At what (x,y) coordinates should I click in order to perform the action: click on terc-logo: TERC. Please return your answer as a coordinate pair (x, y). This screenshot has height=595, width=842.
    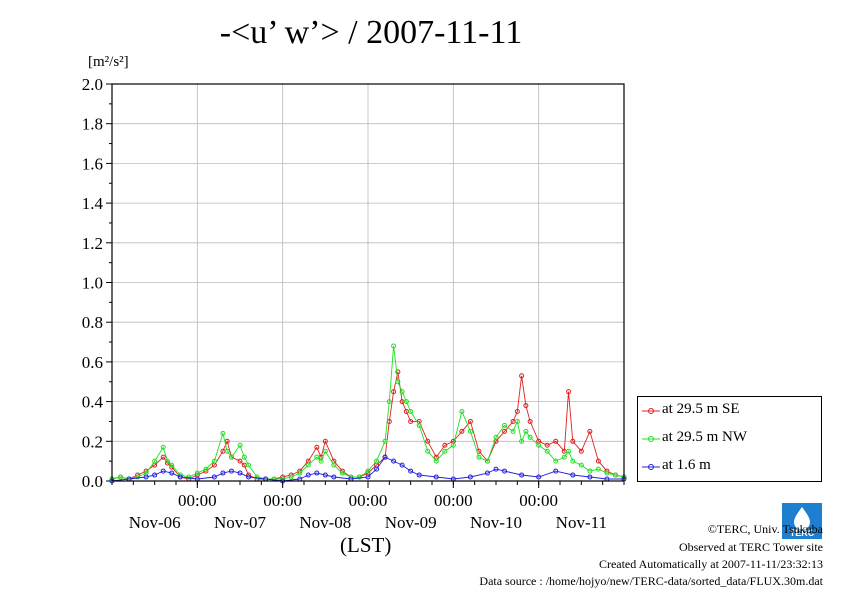
    Looking at the image, I should click on (802, 521).